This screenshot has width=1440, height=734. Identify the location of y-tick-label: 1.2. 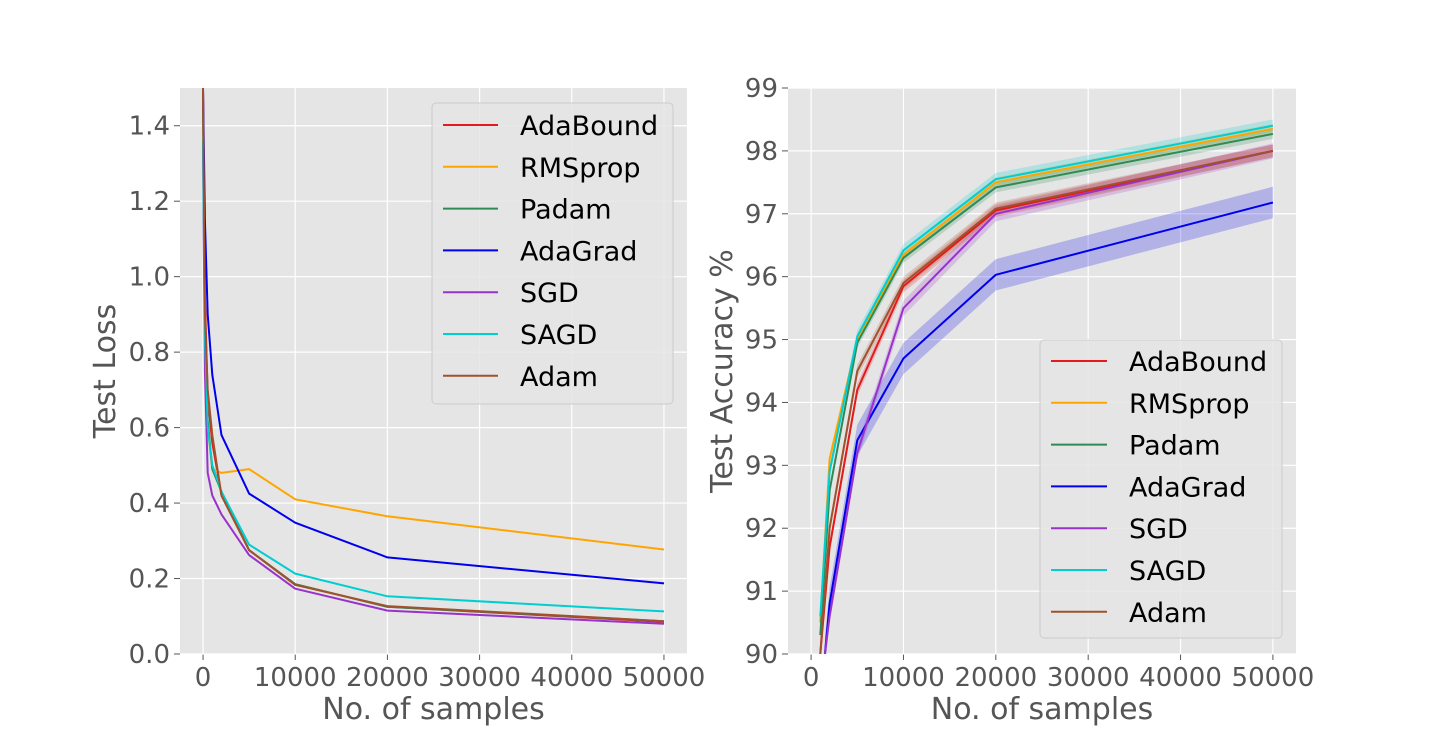
(149, 202).